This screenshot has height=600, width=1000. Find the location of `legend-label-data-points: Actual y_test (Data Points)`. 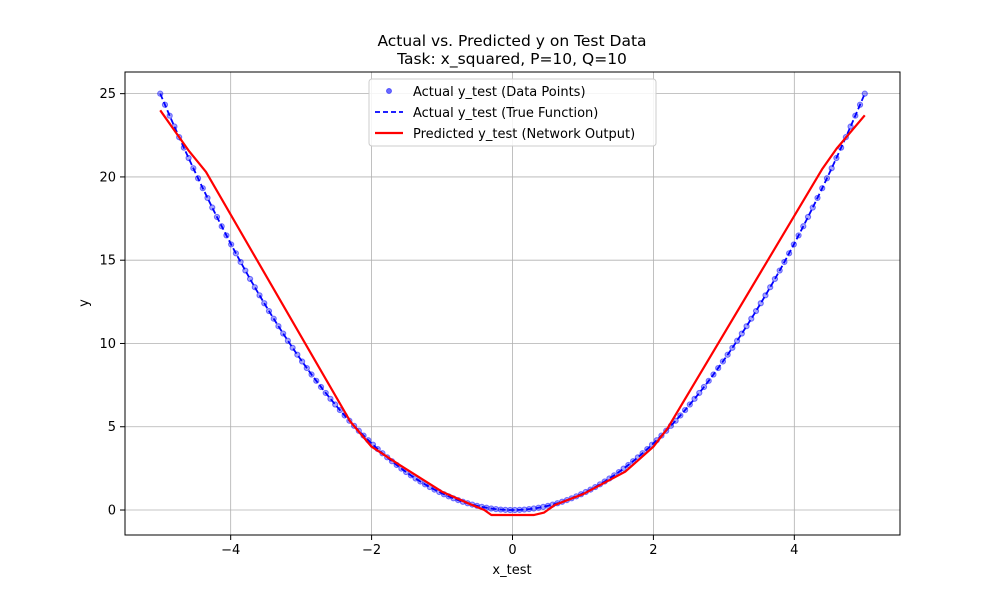

legend-label-data-points: Actual y_test (Data Points) is located at coordinates (499, 92).